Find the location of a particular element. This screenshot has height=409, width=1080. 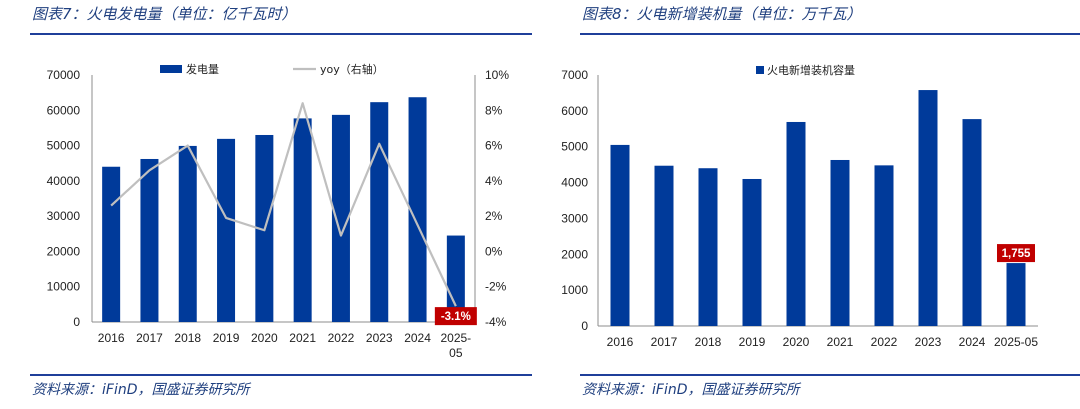

value-callout-box is located at coordinates (1016, 253).